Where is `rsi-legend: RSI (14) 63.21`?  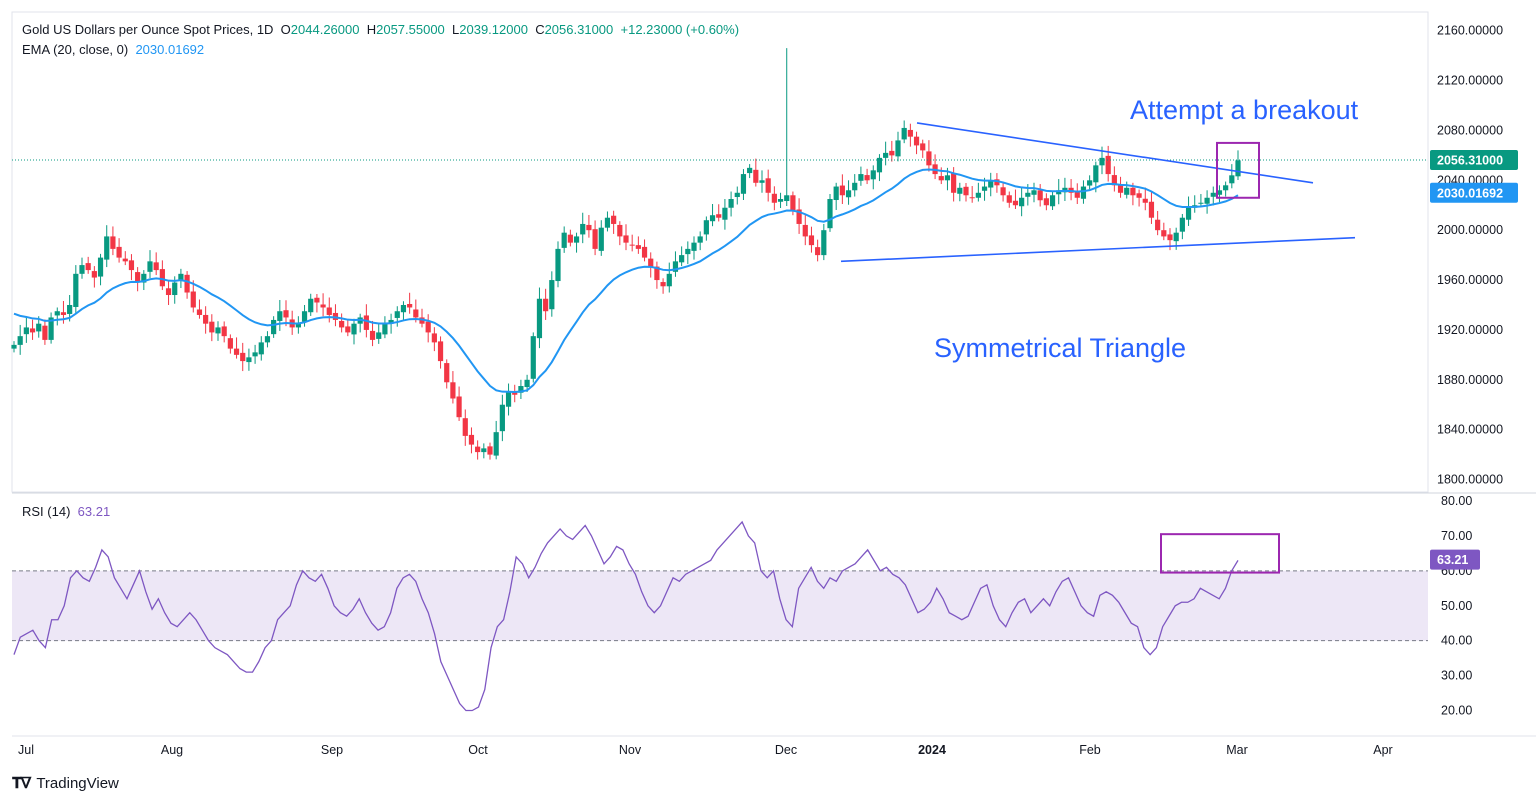
rsi-legend: RSI (14) 63.21 is located at coordinates (66, 511).